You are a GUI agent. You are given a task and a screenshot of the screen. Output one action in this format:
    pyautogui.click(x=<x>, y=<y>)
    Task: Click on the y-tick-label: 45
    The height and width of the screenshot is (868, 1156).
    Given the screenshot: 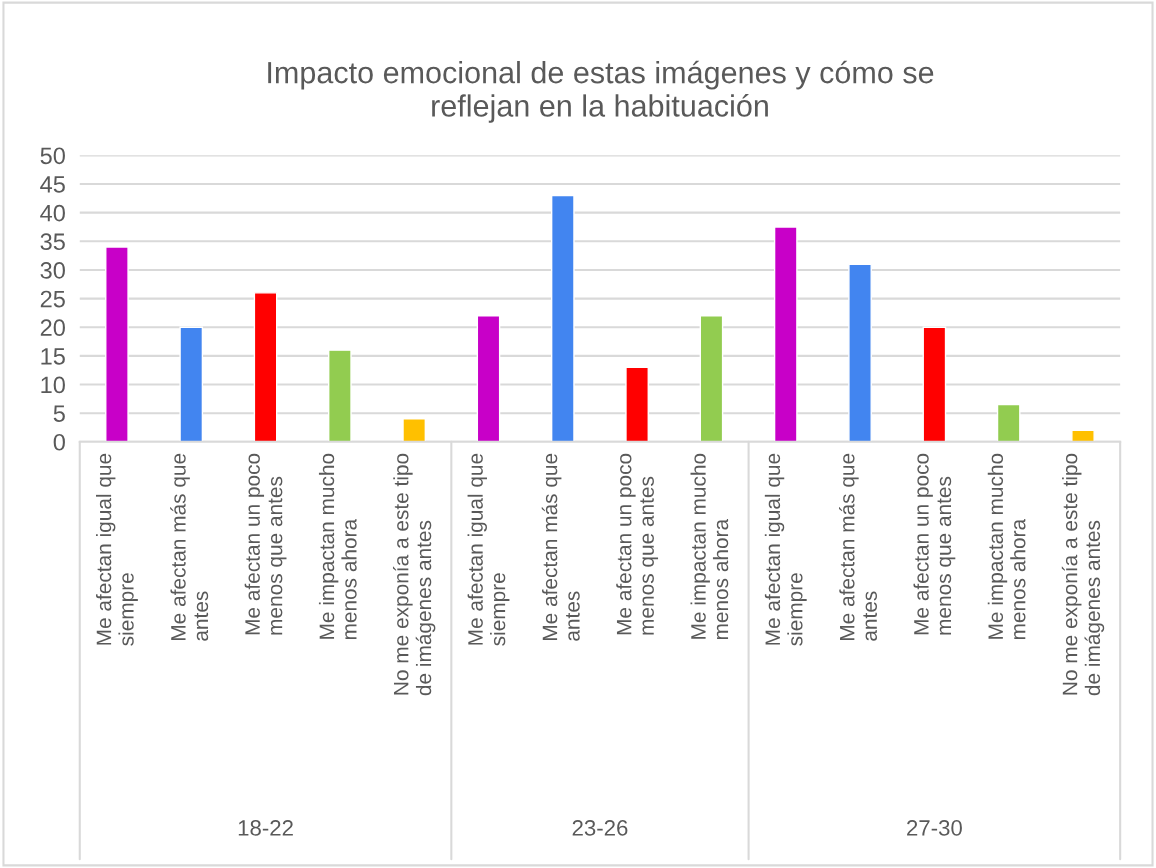 What is the action you would take?
    pyautogui.click(x=52, y=184)
    